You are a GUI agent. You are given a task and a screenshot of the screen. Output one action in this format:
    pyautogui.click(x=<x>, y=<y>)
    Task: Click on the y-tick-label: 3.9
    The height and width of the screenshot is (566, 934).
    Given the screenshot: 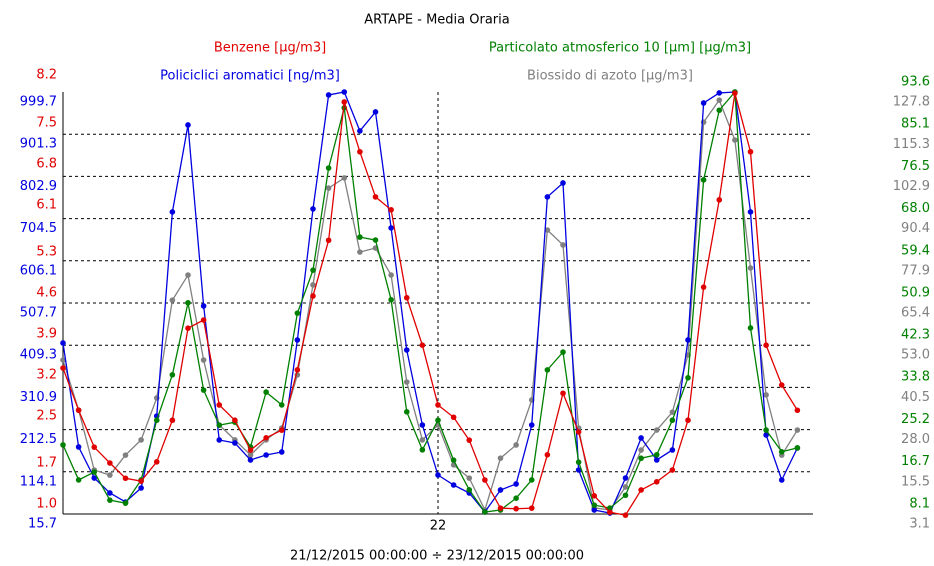 What is the action you would take?
    pyautogui.click(x=46, y=334)
    